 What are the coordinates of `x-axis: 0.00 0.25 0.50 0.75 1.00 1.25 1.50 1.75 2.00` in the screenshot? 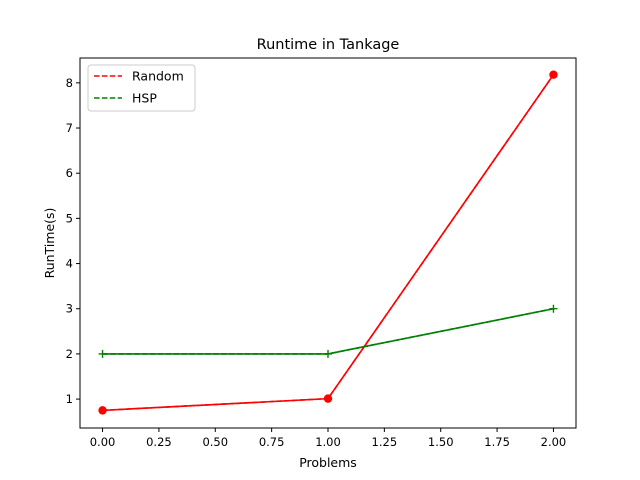 It's located at (328, 438).